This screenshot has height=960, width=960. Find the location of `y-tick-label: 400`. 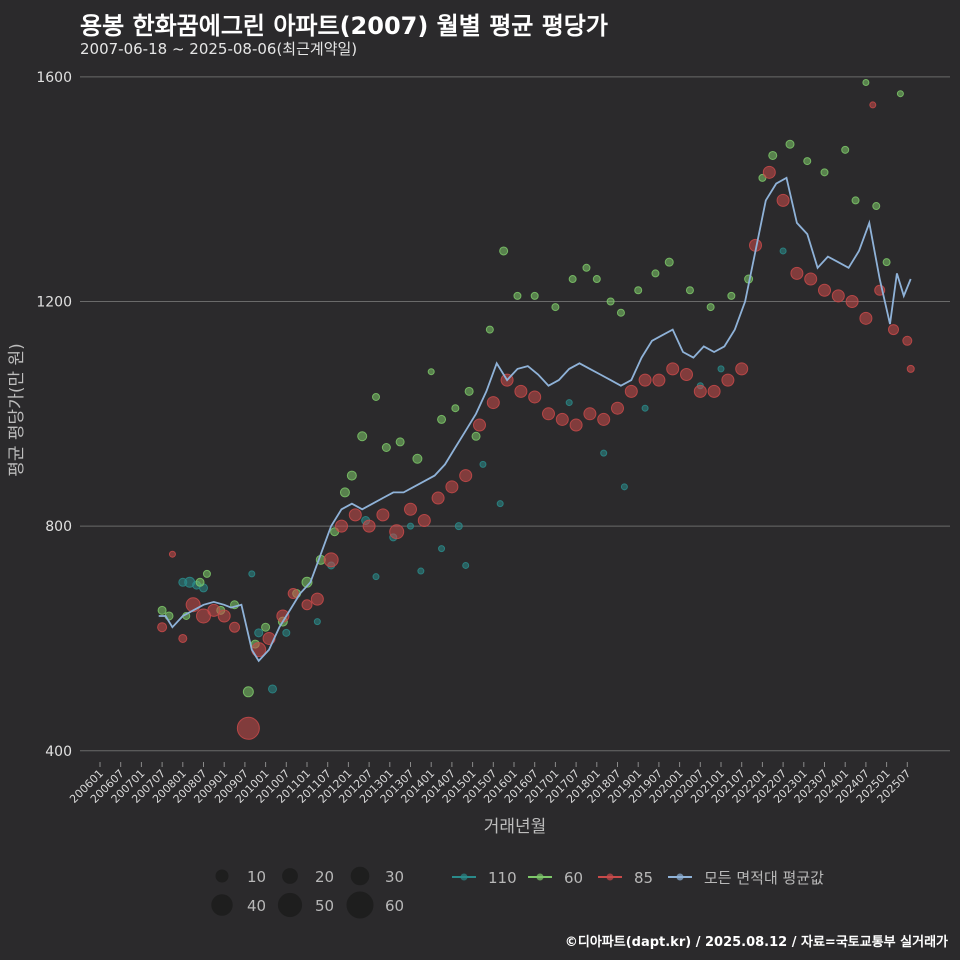

y-tick-label: 400 is located at coordinates (58, 752).